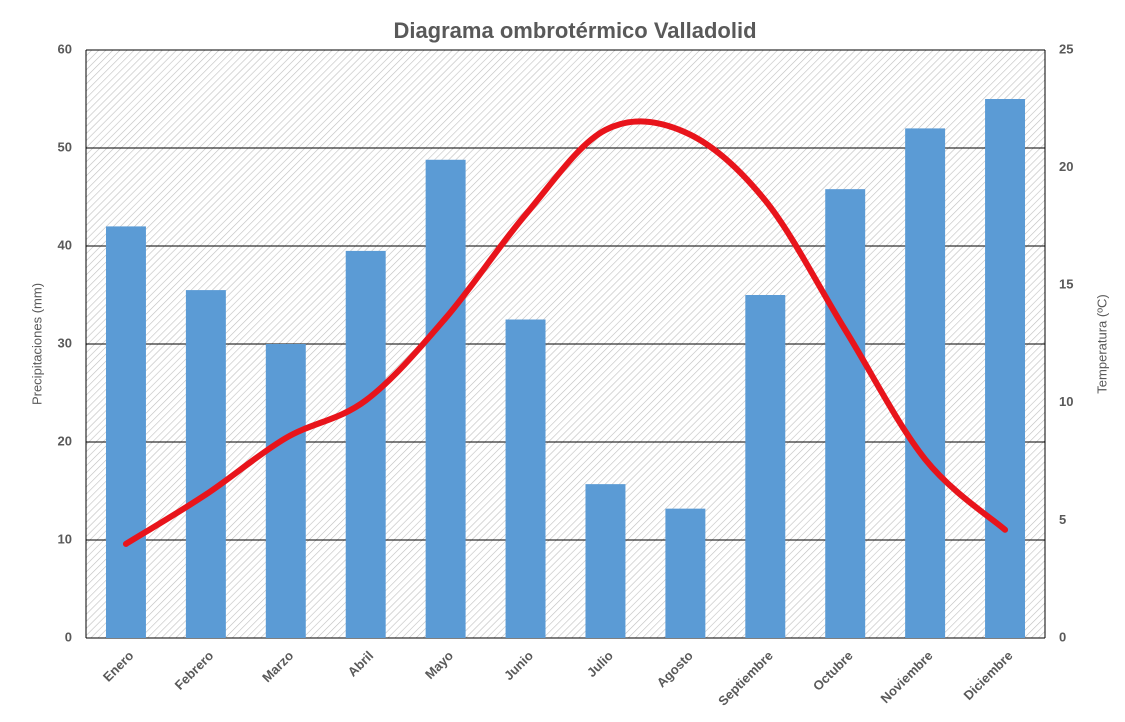 The height and width of the screenshot is (722, 1125). Describe the element at coordinates (1066, 284) in the screenshot. I see `y2-tick-label: 15` at that location.